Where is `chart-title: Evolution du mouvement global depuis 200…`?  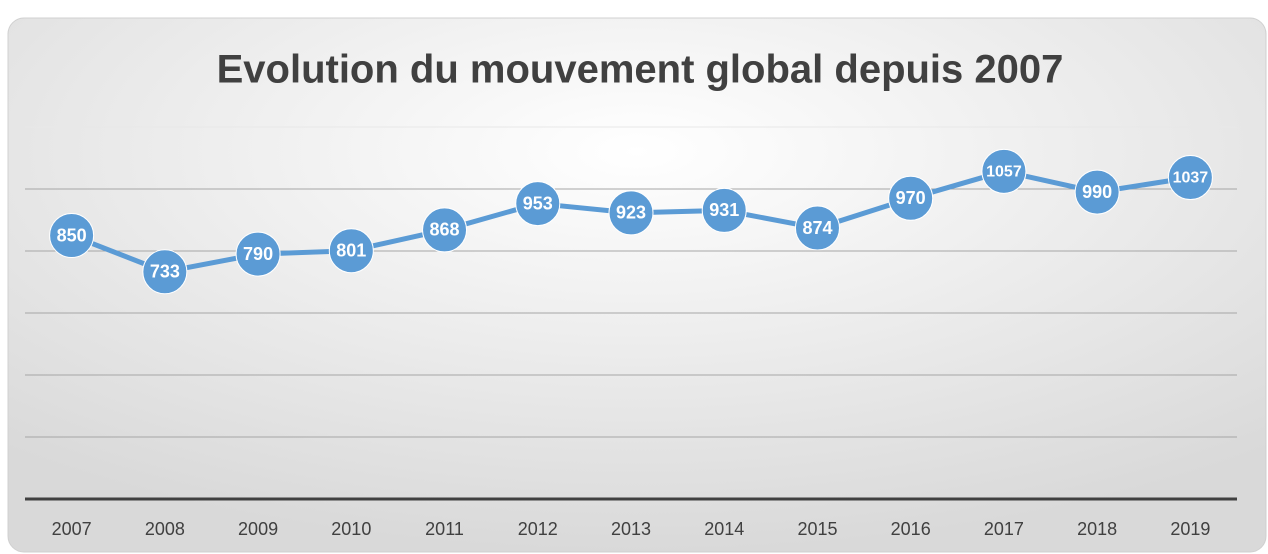 chart-title: Evolution du mouvement global depuis 200… is located at coordinates (640, 70).